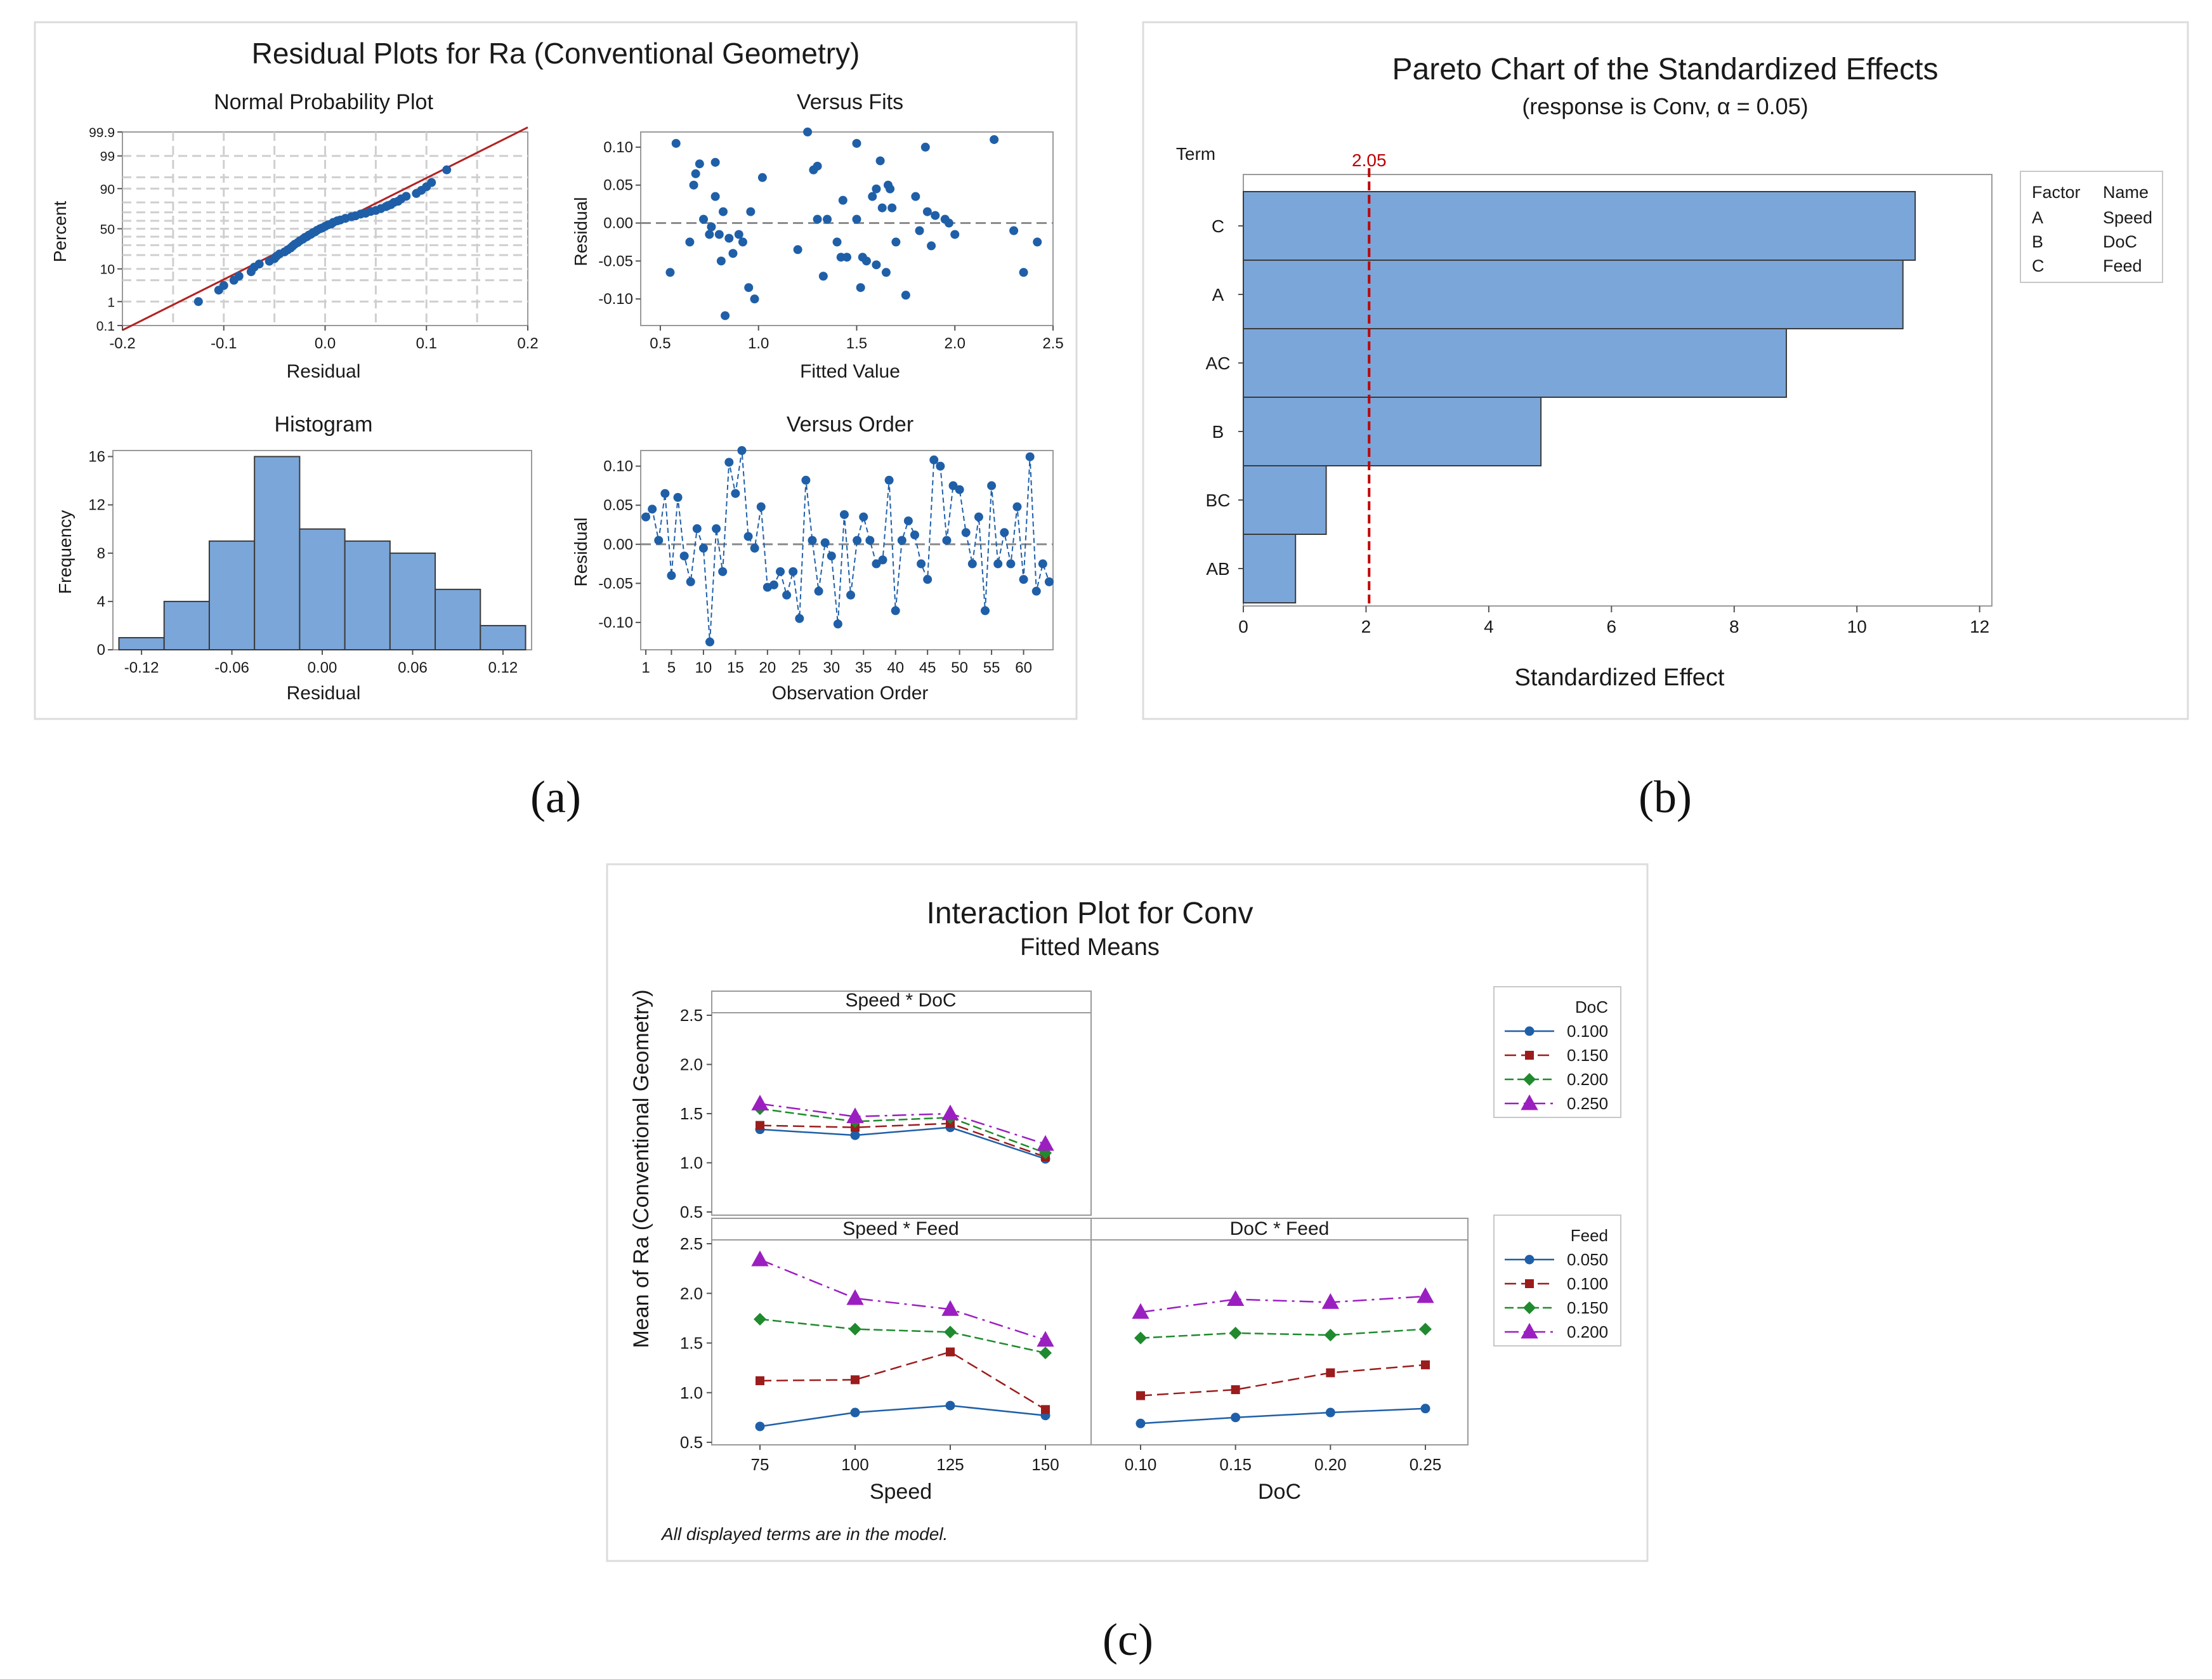  What do you see at coordinates (2126, 192) in the screenshot?
I see `legend-header-name: Name` at bounding box center [2126, 192].